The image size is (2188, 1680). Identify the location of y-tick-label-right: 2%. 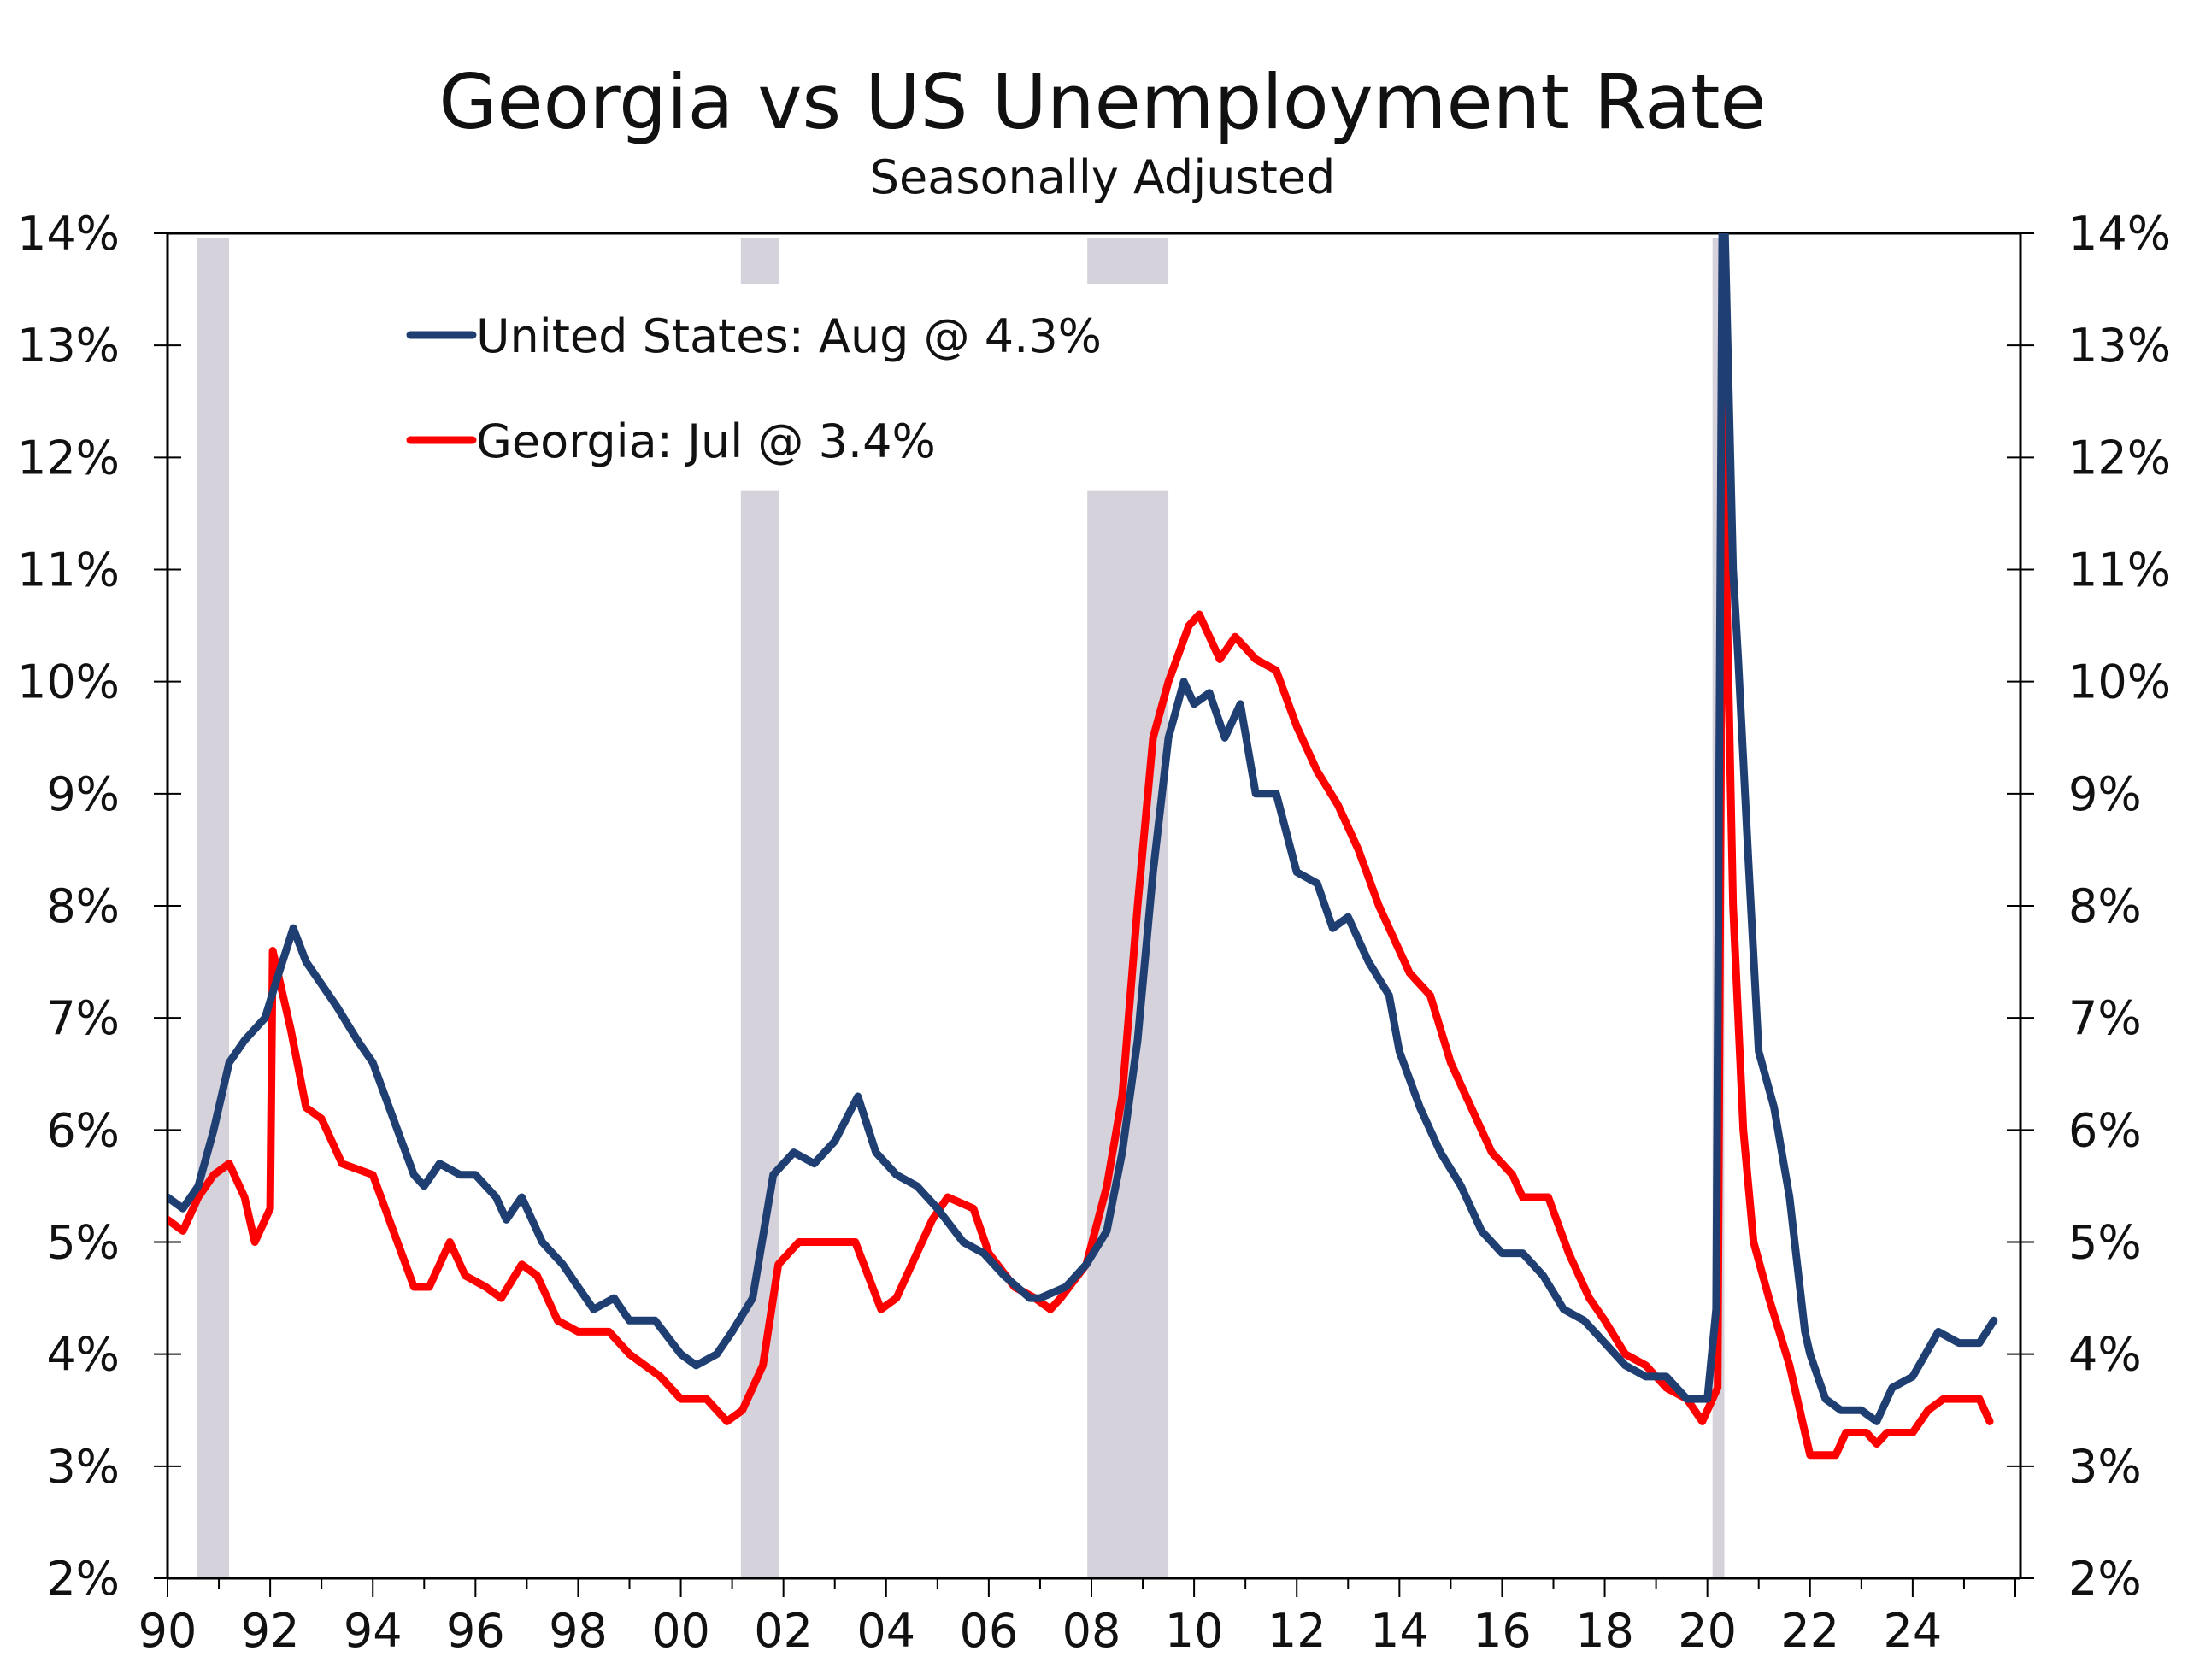
(2105, 1579).